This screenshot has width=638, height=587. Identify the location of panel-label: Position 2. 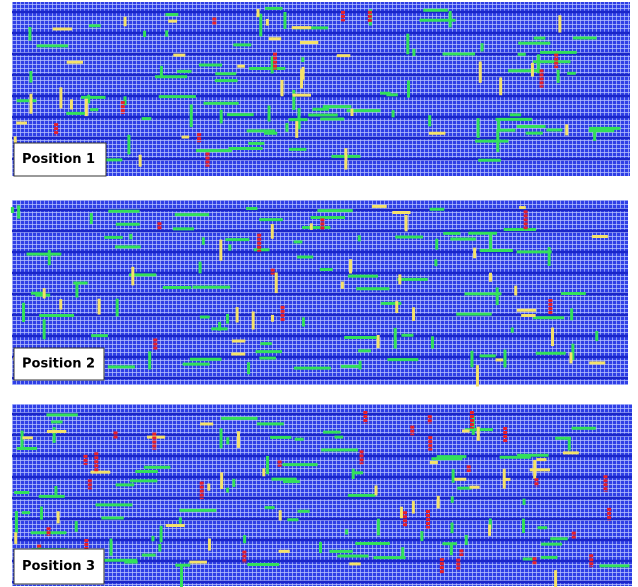
(58, 364).